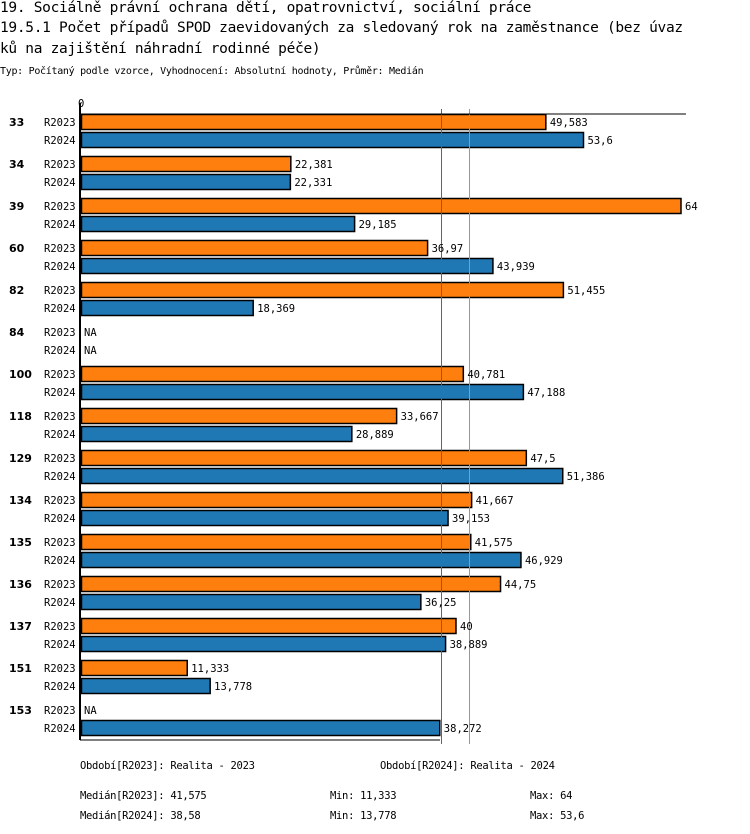 This screenshot has height=834, width=750. What do you see at coordinates (569, 123) in the screenshot?
I see `data-label: 49,583` at bounding box center [569, 123].